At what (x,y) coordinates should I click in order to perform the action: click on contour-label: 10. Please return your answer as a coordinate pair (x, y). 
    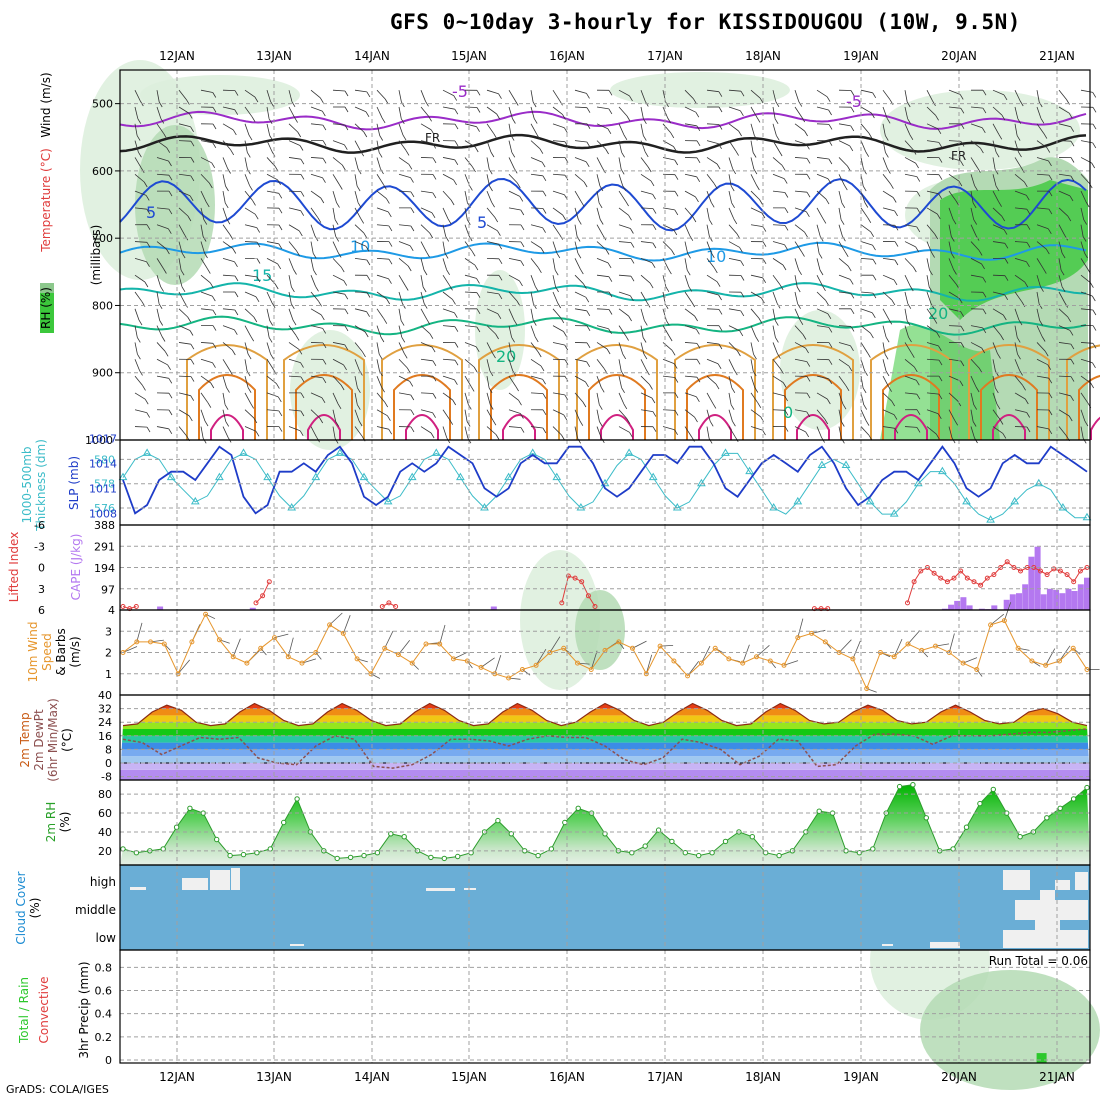
    Looking at the image, I should click on (360, 246).